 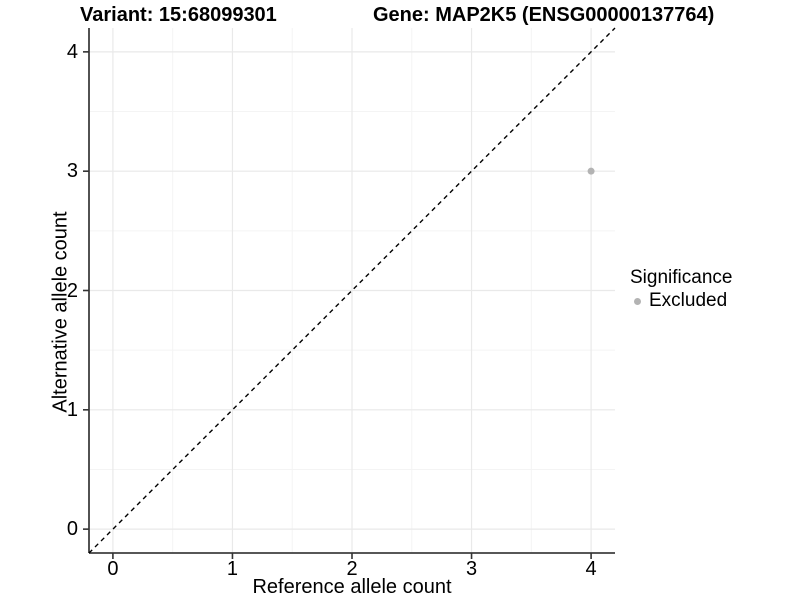 What do you see at coordinates (60, 312) in the screenshot?
I see `y-axis-title: Alternative allele count` at bounding box center [60, 312].